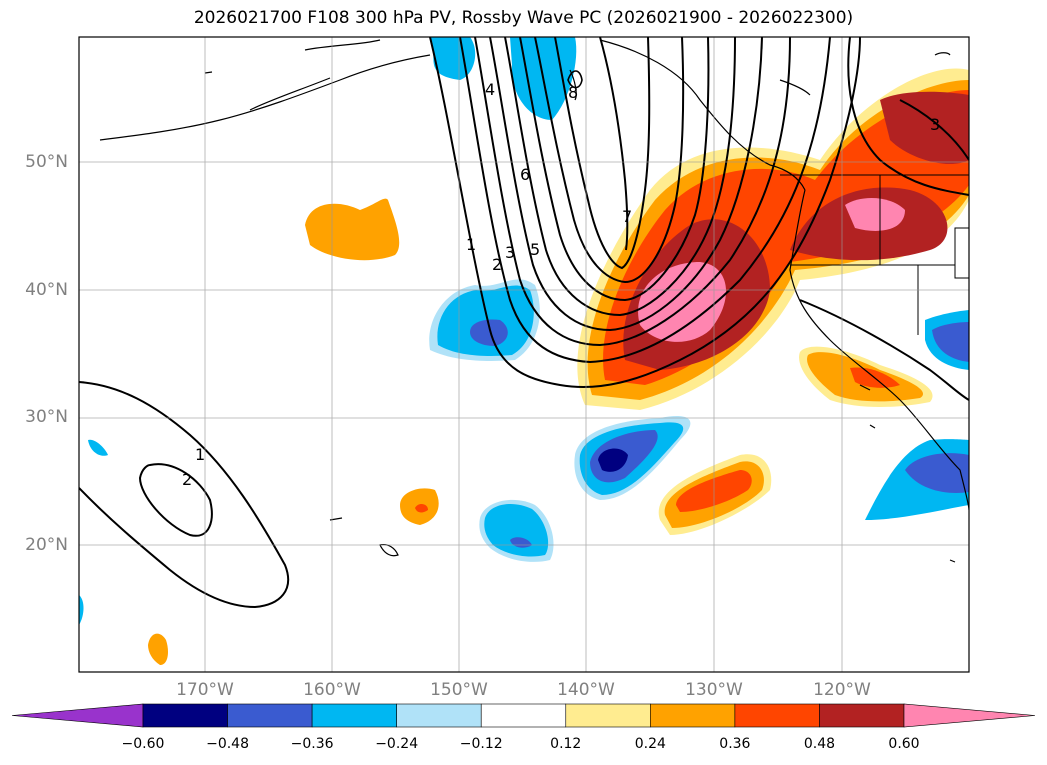 The image size is (1047, 765). I want to click on negative-anomaly-blob-west, so click(98, 447).